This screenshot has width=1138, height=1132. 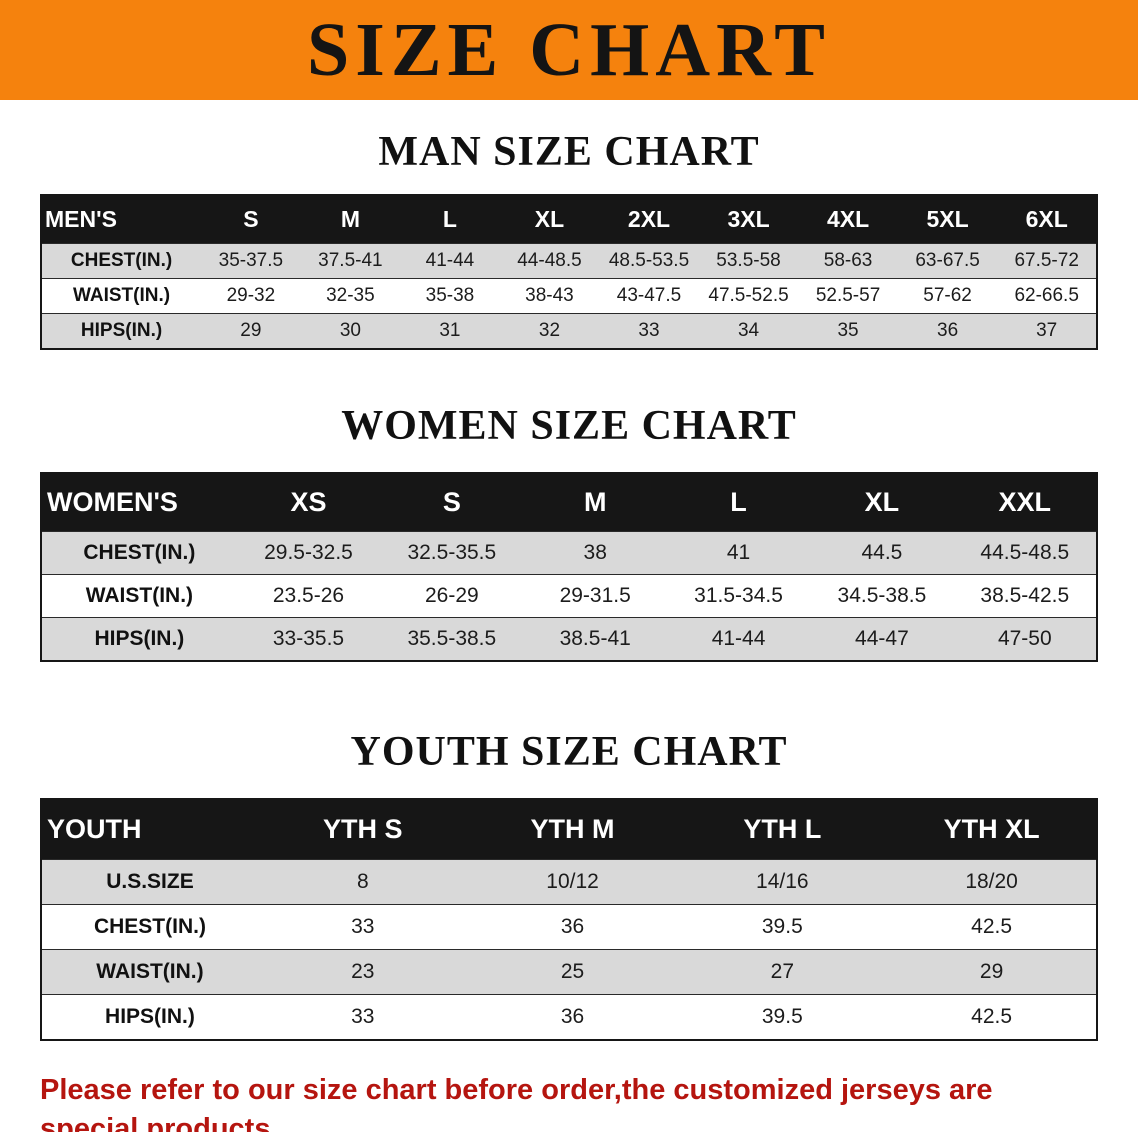 I want to click on row-label: U.S.SIZE, so click(x=150, y=881).